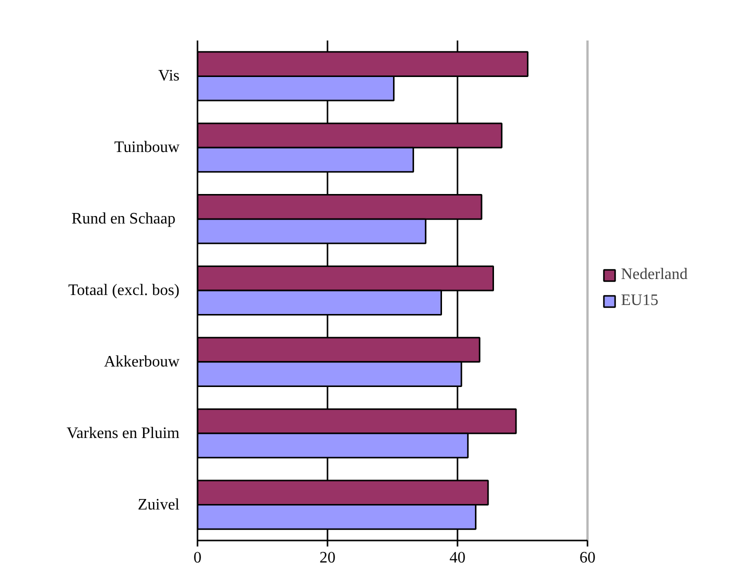 This screenshot has width=743, height=586. I want to click on y-tick-label: Tuinbouw, so click(147, 147).